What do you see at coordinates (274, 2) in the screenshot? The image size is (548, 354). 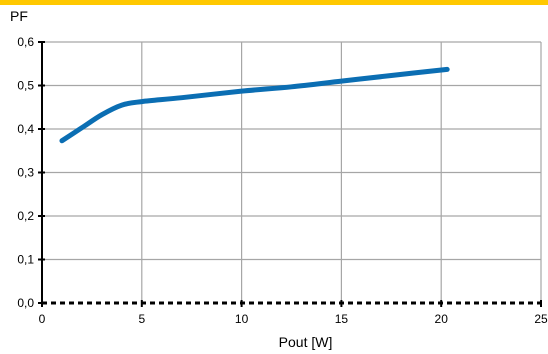 I see `accent-top-bar` at bounding box center [274, 2].